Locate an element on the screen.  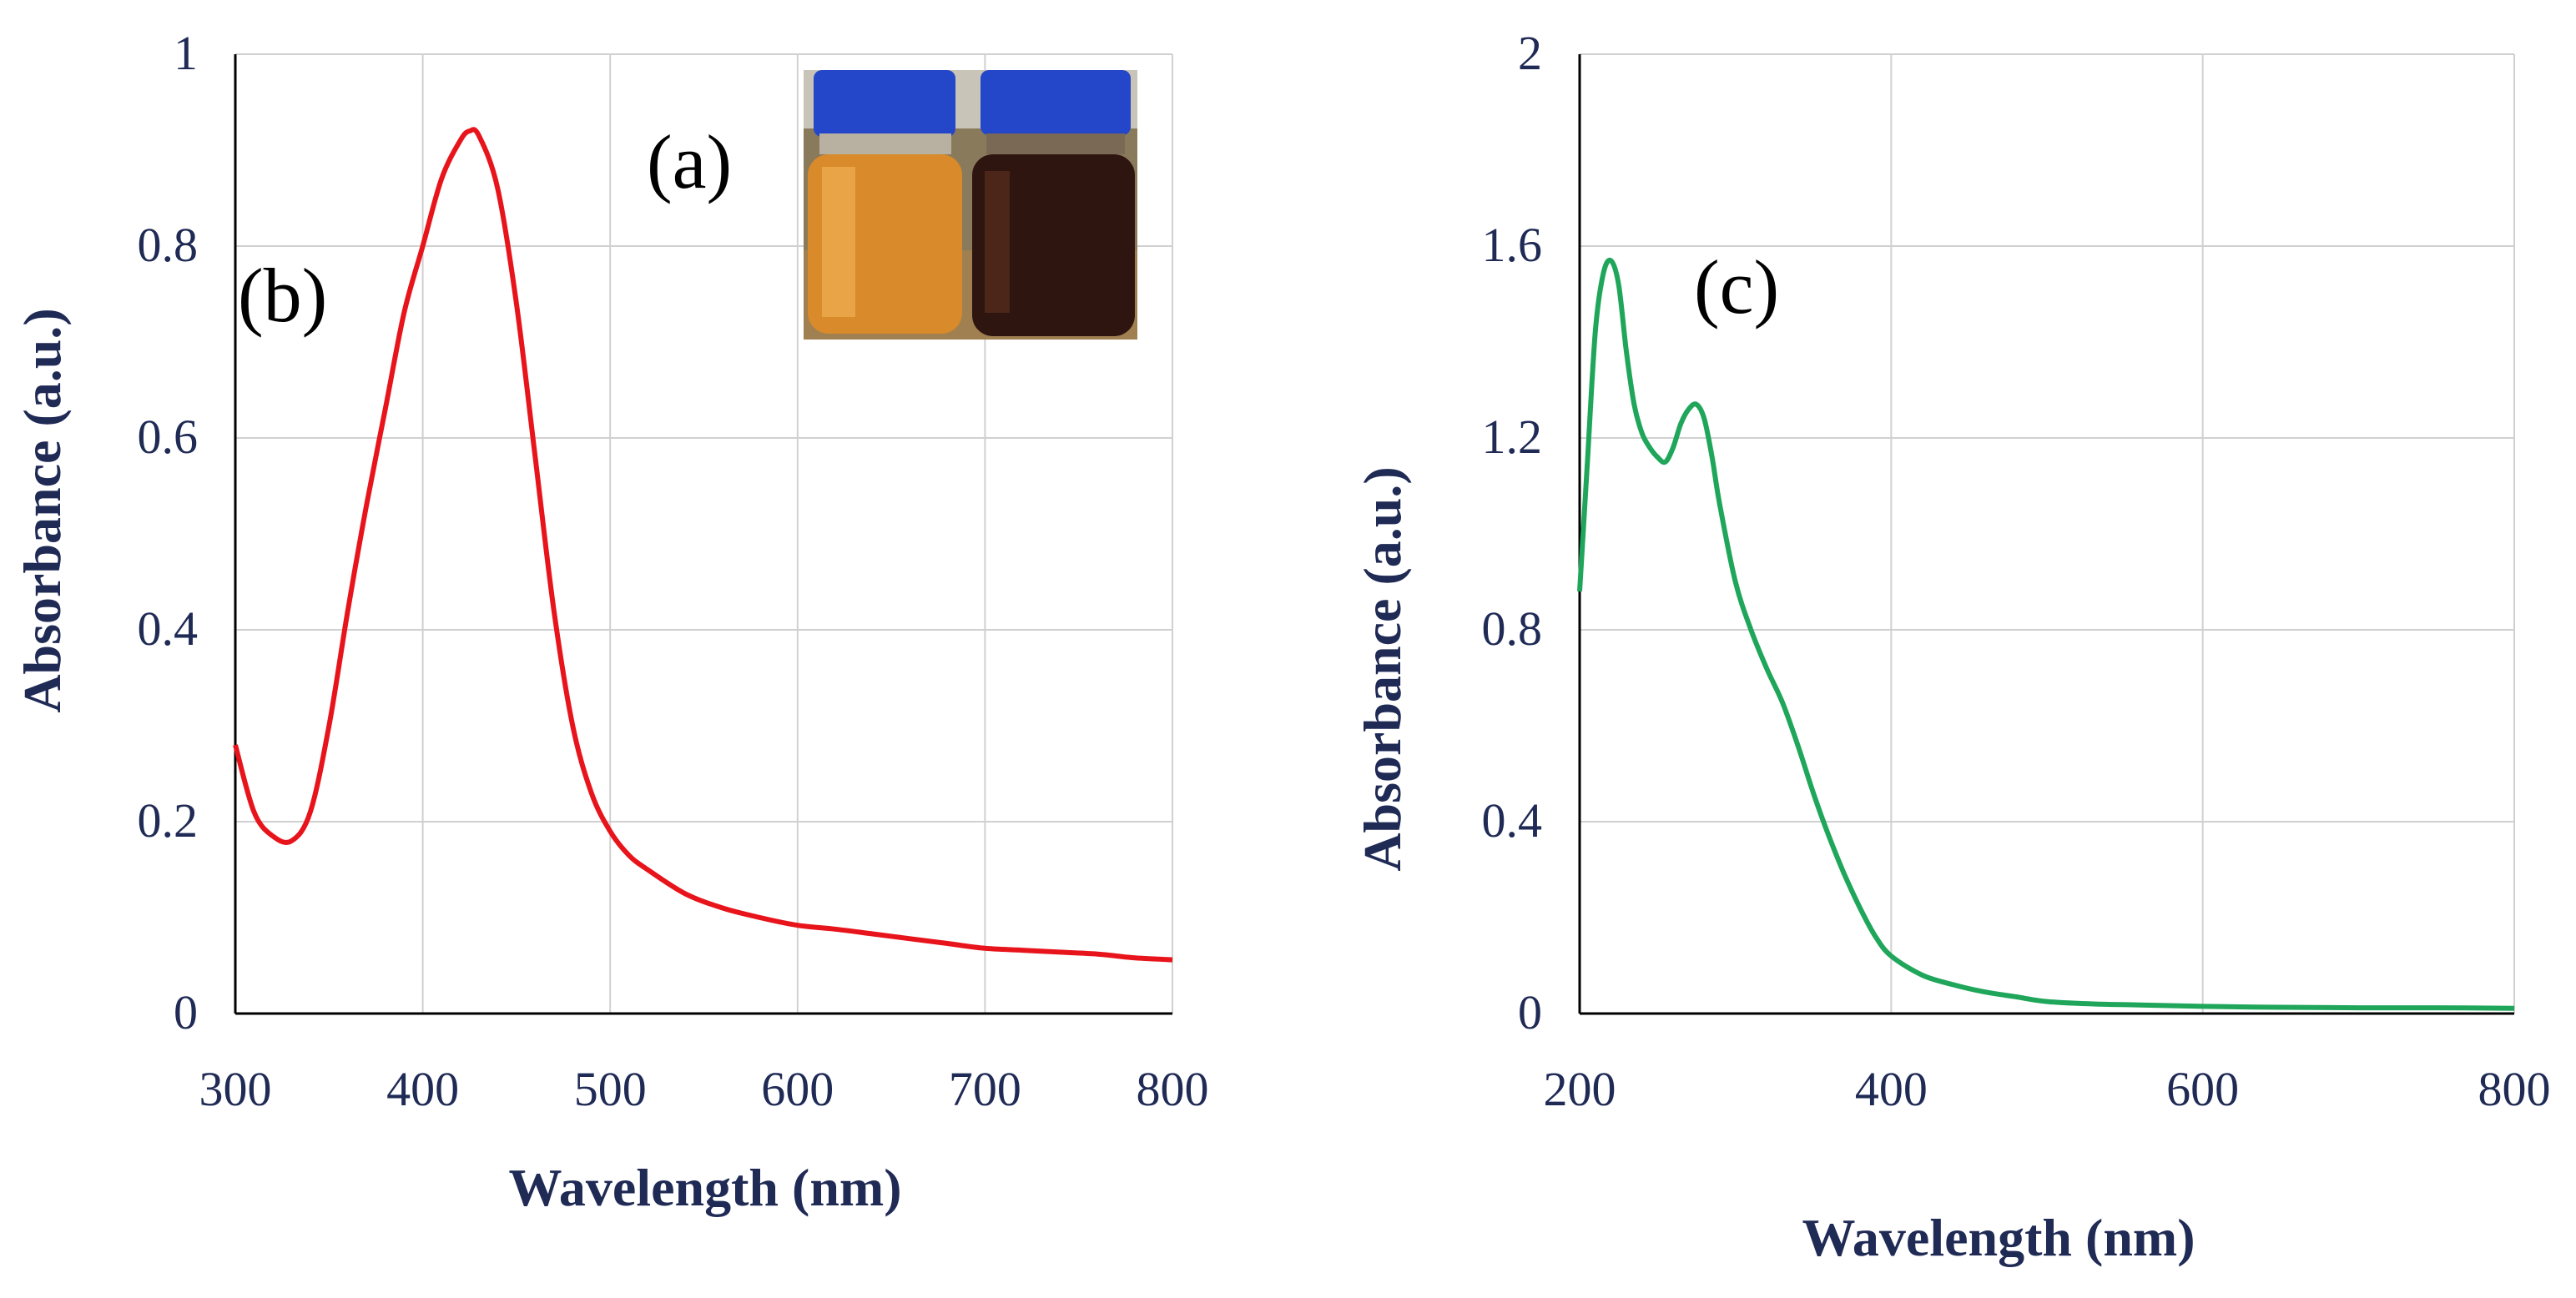
bottle-right-cap is located at coordinates (1055, 102).